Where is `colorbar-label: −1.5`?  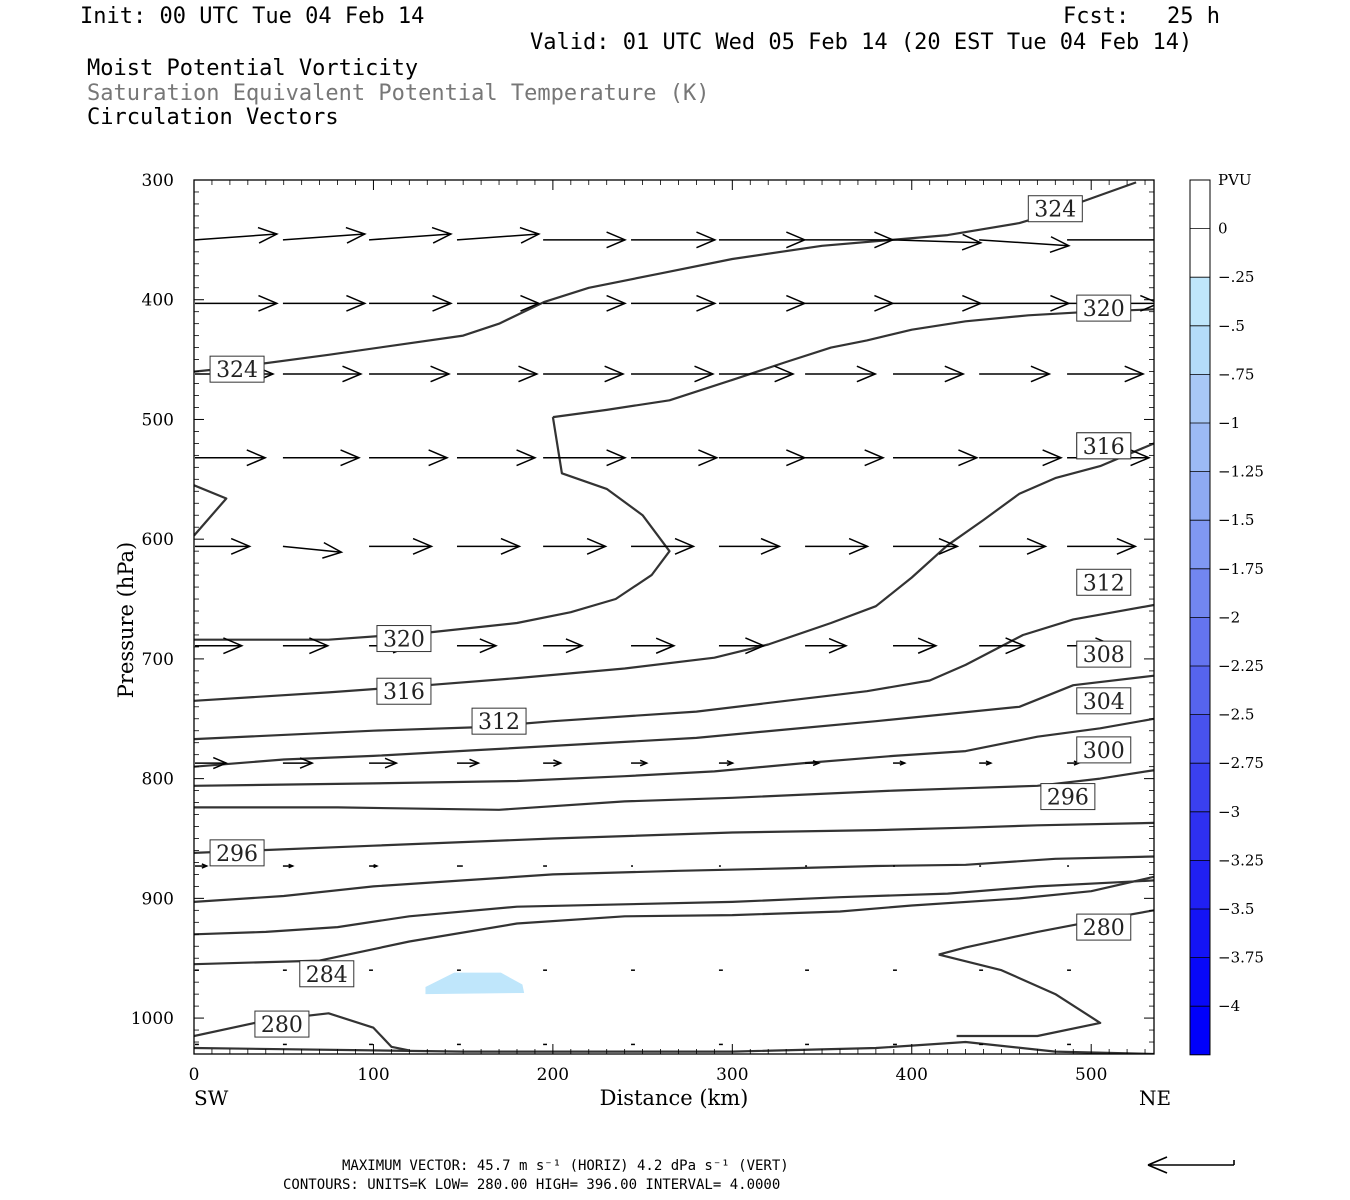
colorbar-label: −1.5 is located at coordinates (1236, 520).